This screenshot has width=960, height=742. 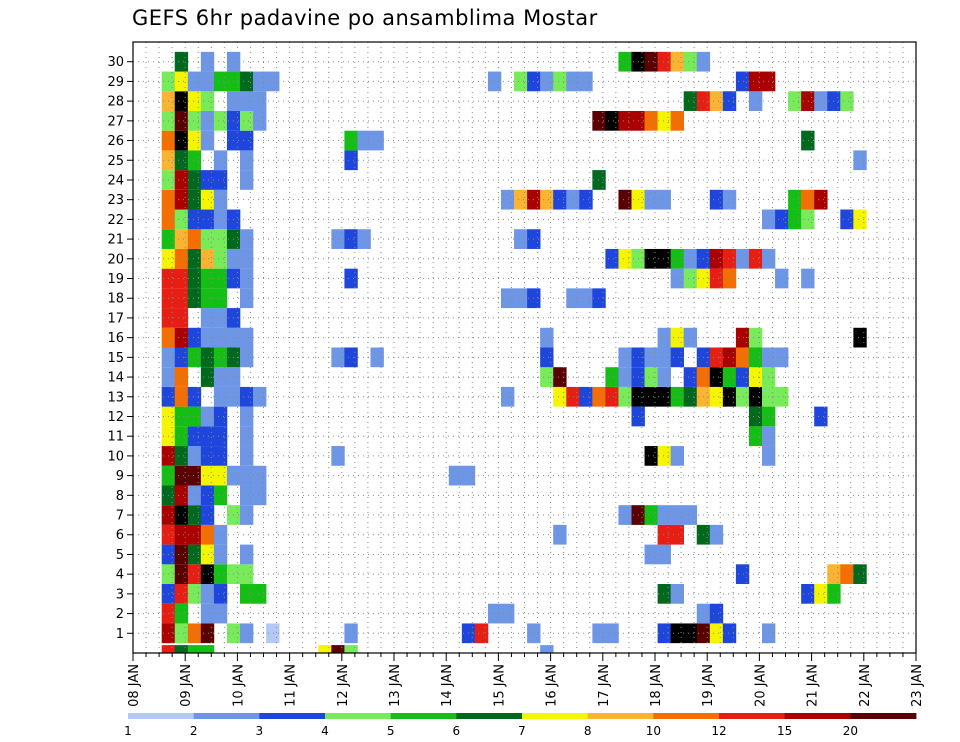 What do you see at coordinates (395, 685) in the screenshot?
I see `x-tick-label: 13 JAN` at bounding box center [395, 685].